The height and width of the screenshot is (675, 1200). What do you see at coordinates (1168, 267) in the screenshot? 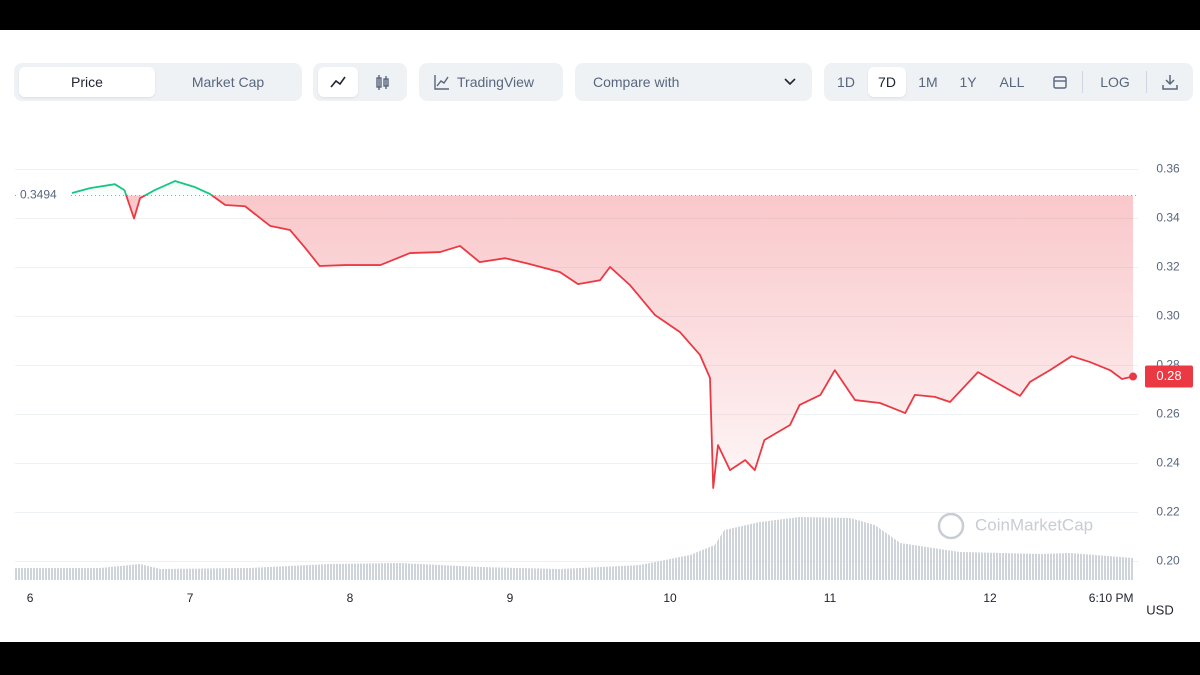
I see `y-tick-label: 0.32` at bounding box center [1168, 267].